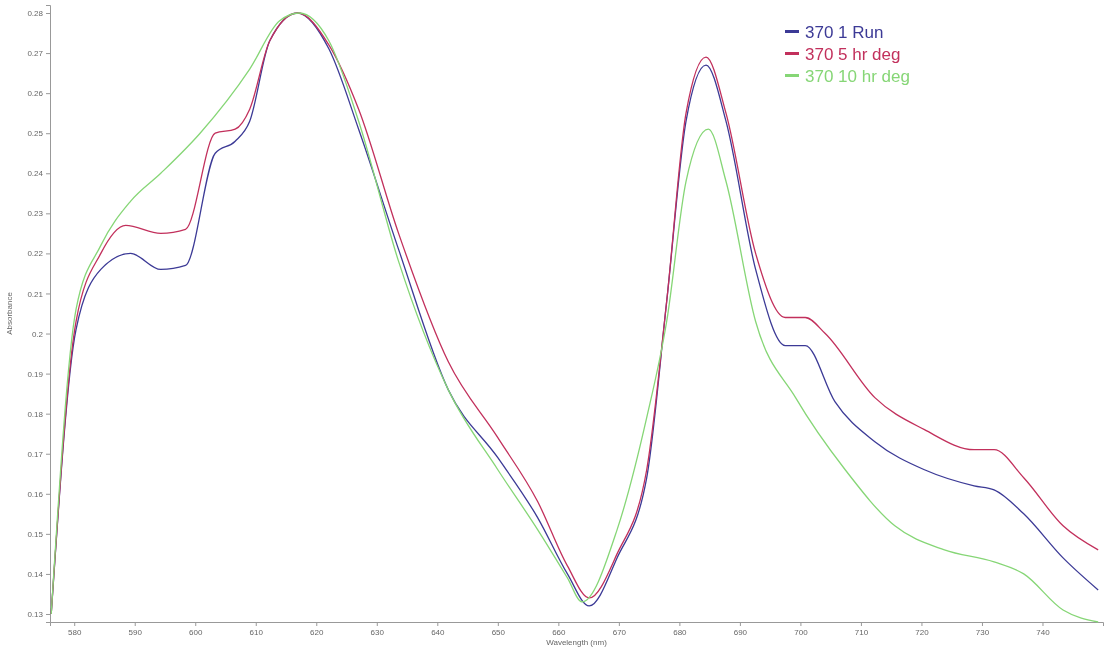  What do you see at coordinates (438, 632) in the screenshot?
I see `x-tick-label: 640` at bounding box center [438, 632].